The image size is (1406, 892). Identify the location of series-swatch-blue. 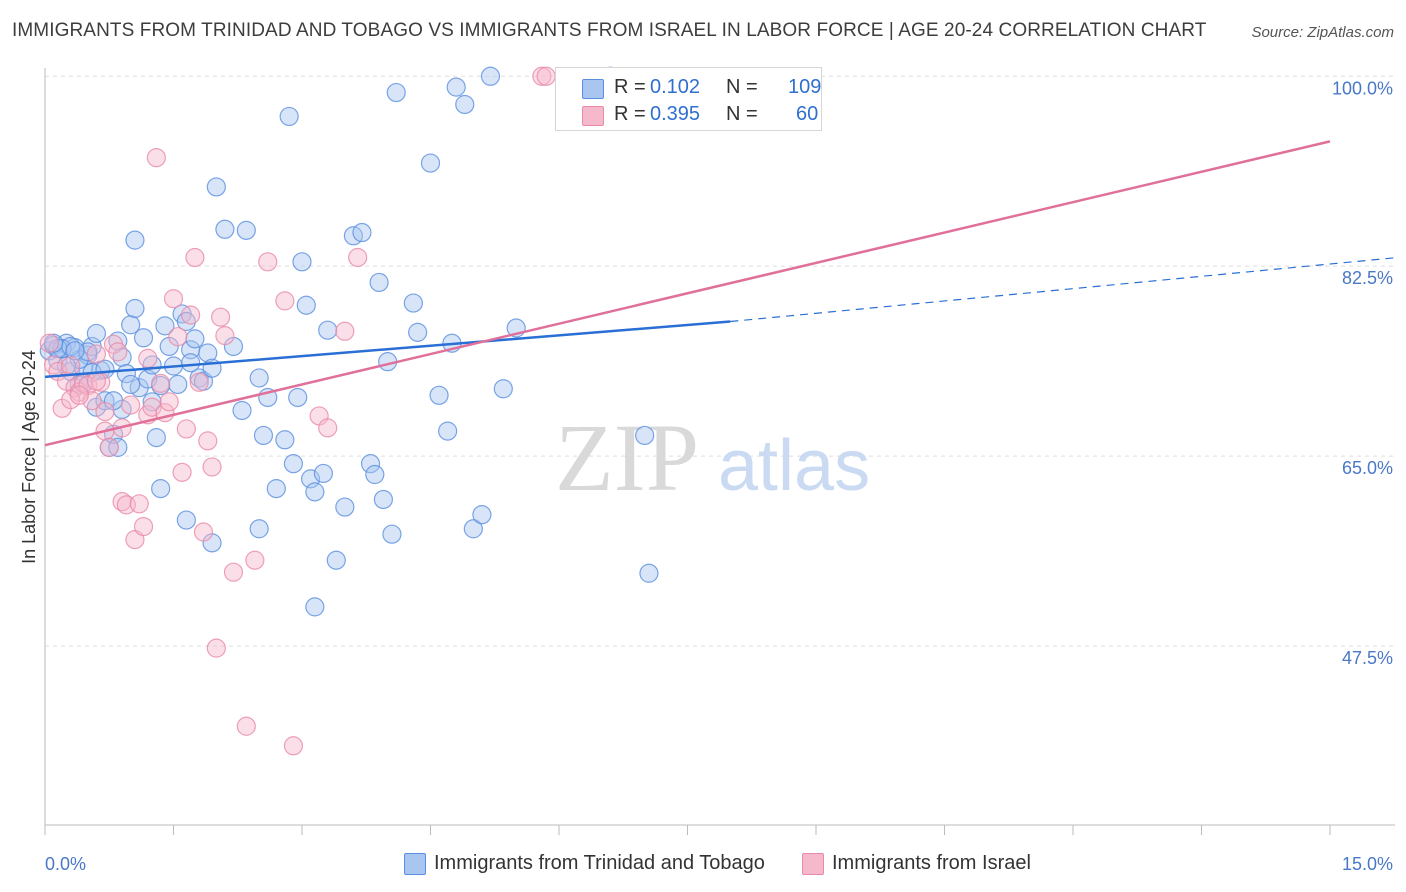
(415, 864).